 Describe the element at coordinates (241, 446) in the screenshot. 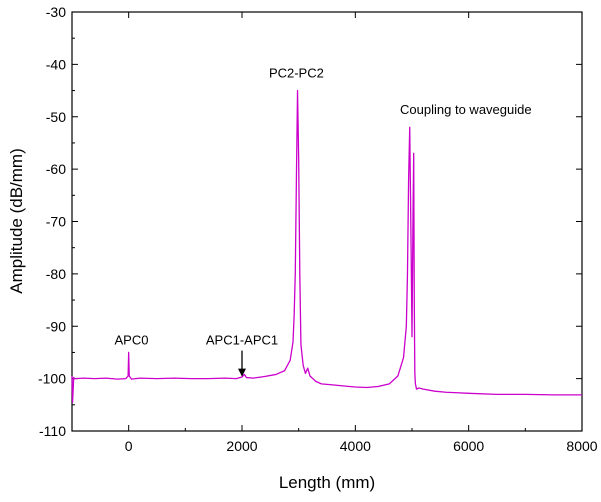

I see `x-tick-label: 2000` at that location.